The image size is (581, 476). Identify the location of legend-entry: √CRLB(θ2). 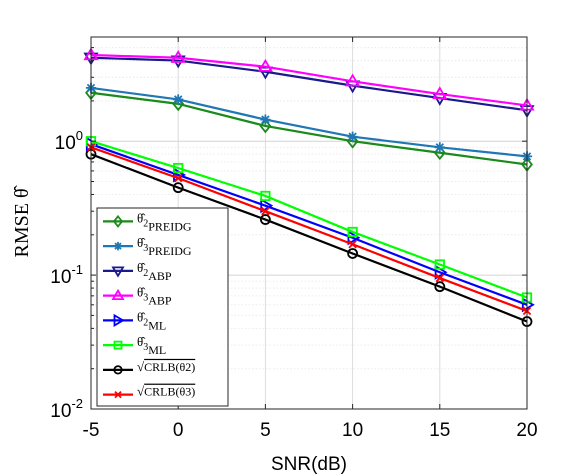
(149, 367).